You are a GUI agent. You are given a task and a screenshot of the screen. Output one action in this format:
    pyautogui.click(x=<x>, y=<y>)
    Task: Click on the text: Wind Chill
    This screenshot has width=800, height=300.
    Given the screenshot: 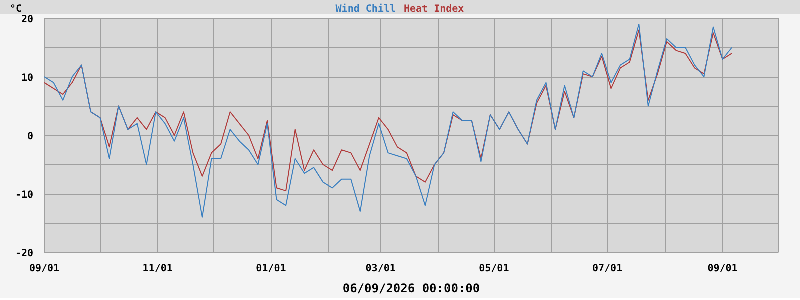 What is the action you would take?
    pyautogui.click(x=366, y=9)
    